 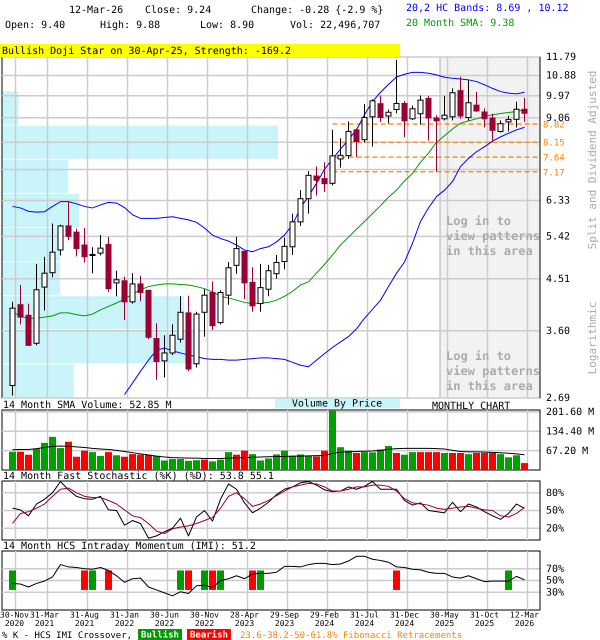 What do you see at coordinates (558, 201) in the screenshot?
I see `y-tick-label: 6.33` at bounding box center [558, 201].